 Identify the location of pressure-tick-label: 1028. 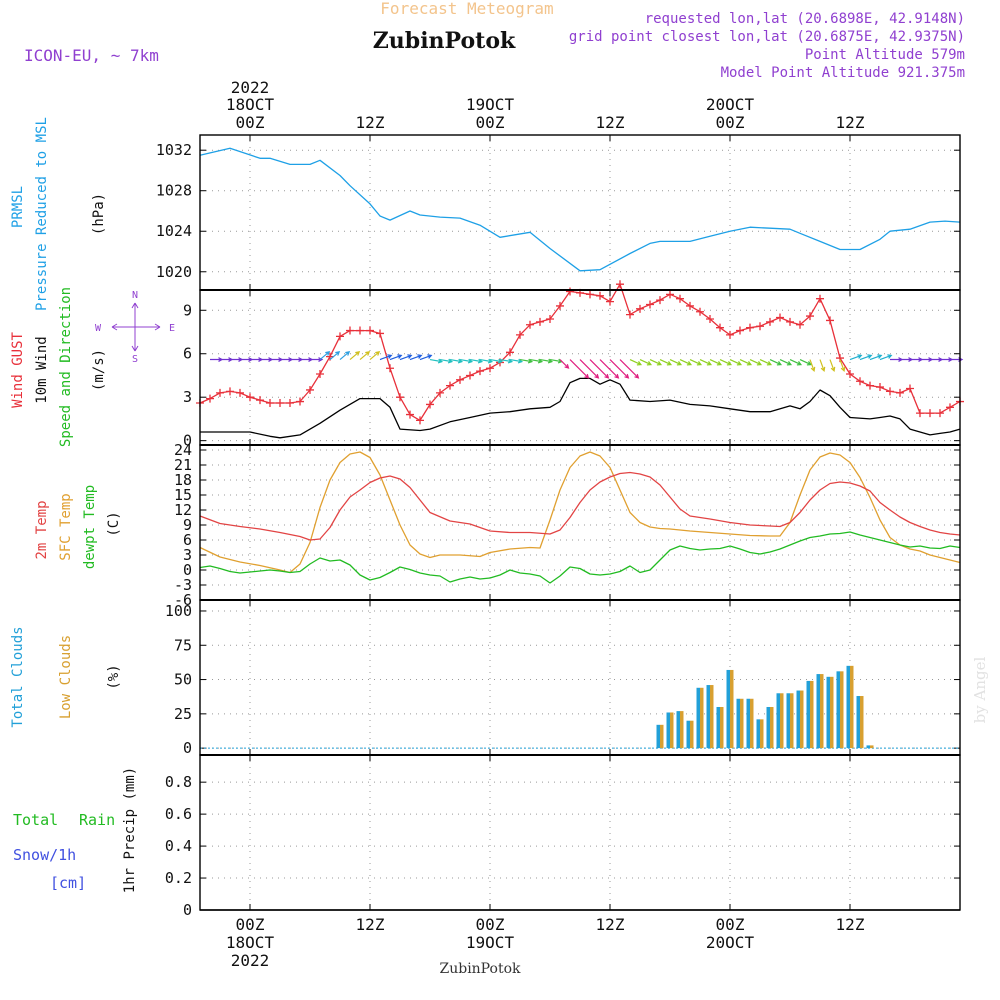
(174, 191).